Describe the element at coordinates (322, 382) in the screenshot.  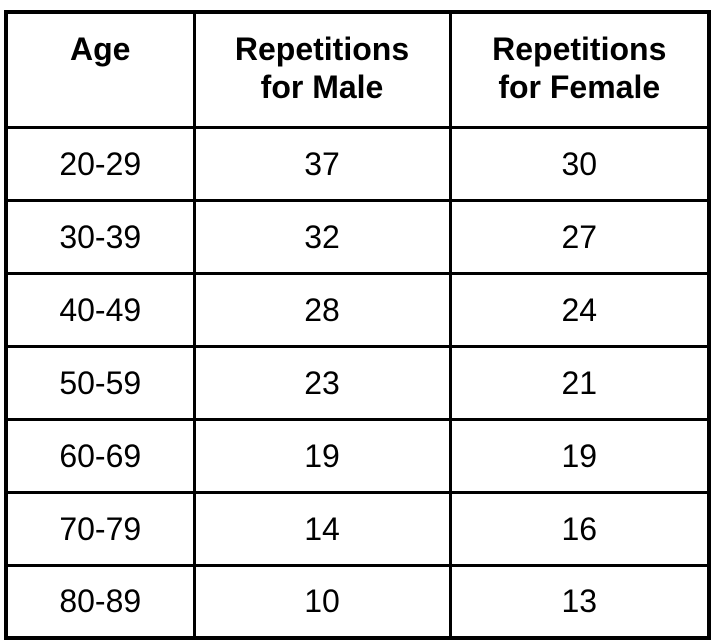
I see `male-reps-cell: 23` at that location.